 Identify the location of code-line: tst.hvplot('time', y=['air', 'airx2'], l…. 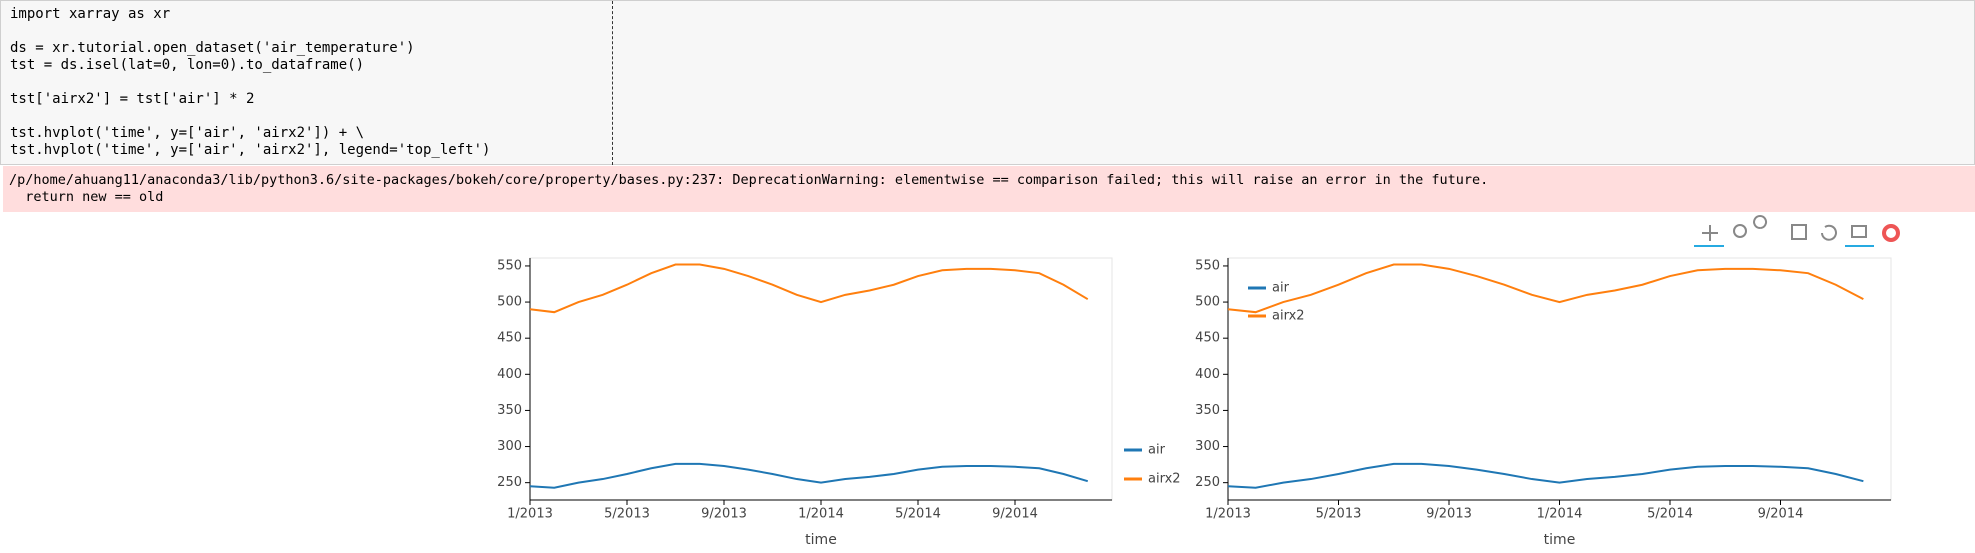
(250, 150).